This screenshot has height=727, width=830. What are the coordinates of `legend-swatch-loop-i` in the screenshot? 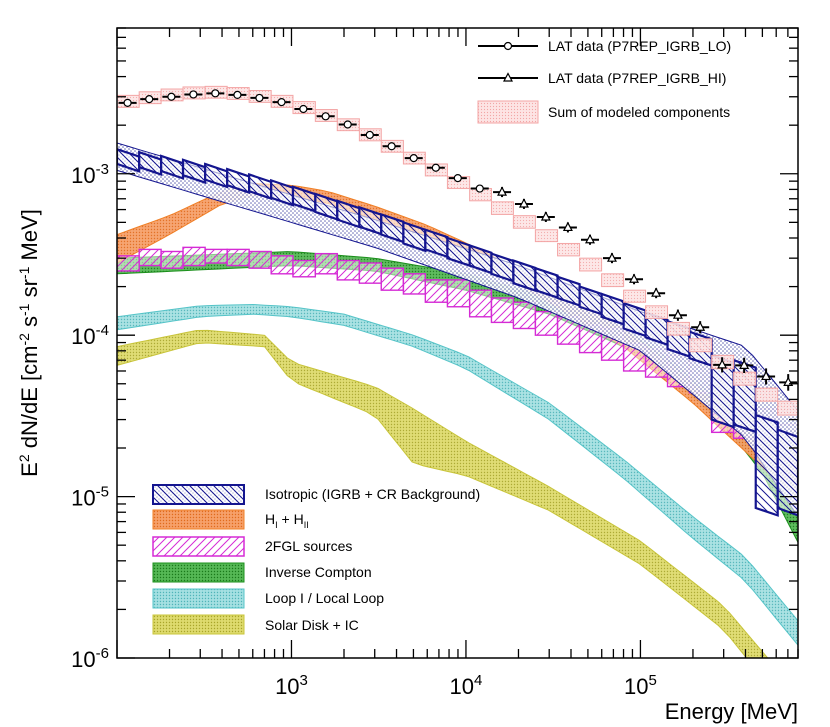 It's located at (198, 598).